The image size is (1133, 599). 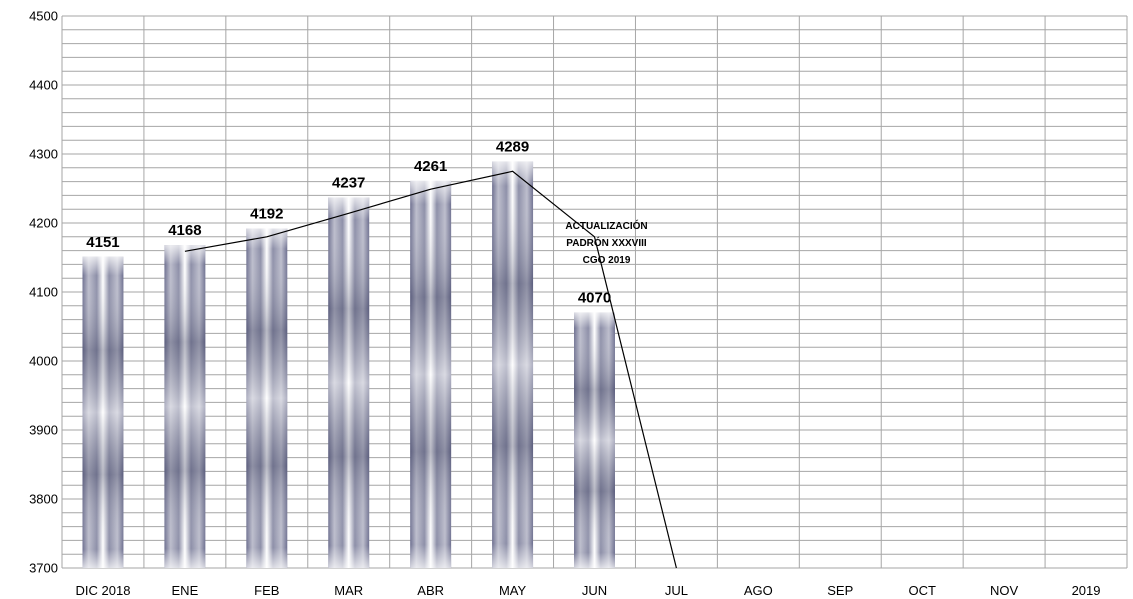 I want to click on y-tick-label: 4500, so click(x=43, y=16).